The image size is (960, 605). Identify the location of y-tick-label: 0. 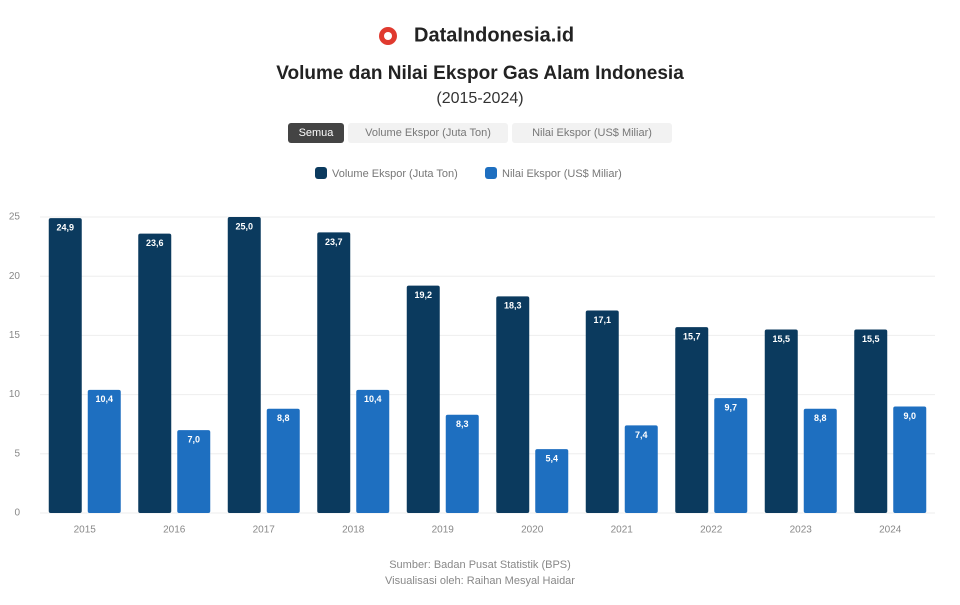
(17, 513).